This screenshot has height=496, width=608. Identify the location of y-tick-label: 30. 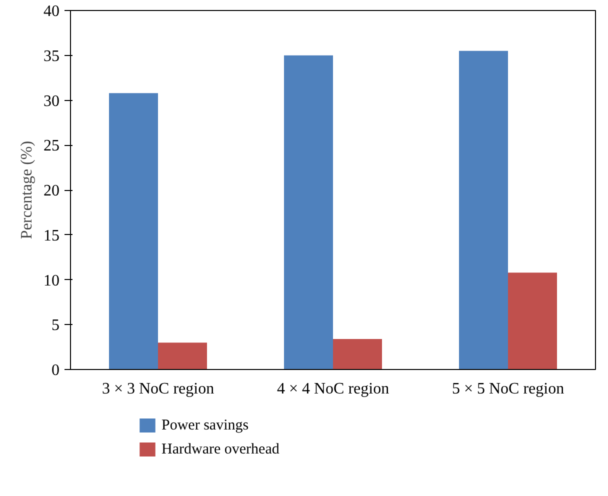
(52, 101).